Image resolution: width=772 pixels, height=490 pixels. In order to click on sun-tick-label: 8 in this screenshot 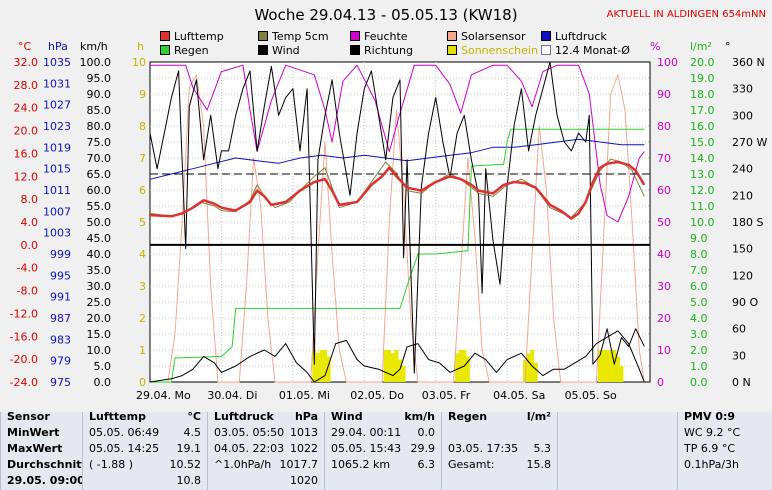, I will do `click(142, 126)`.